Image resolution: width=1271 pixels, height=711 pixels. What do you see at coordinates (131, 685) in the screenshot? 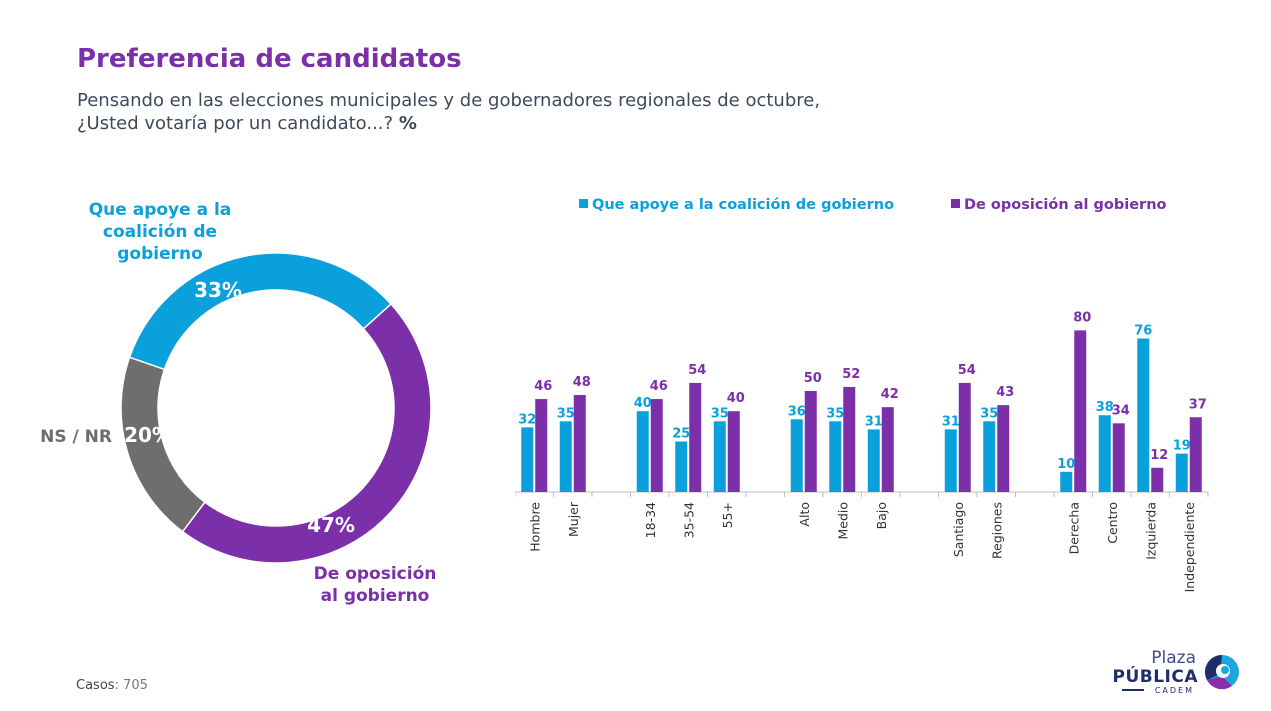
I see `cases-value: : 705` at bounding box center [131, 685].